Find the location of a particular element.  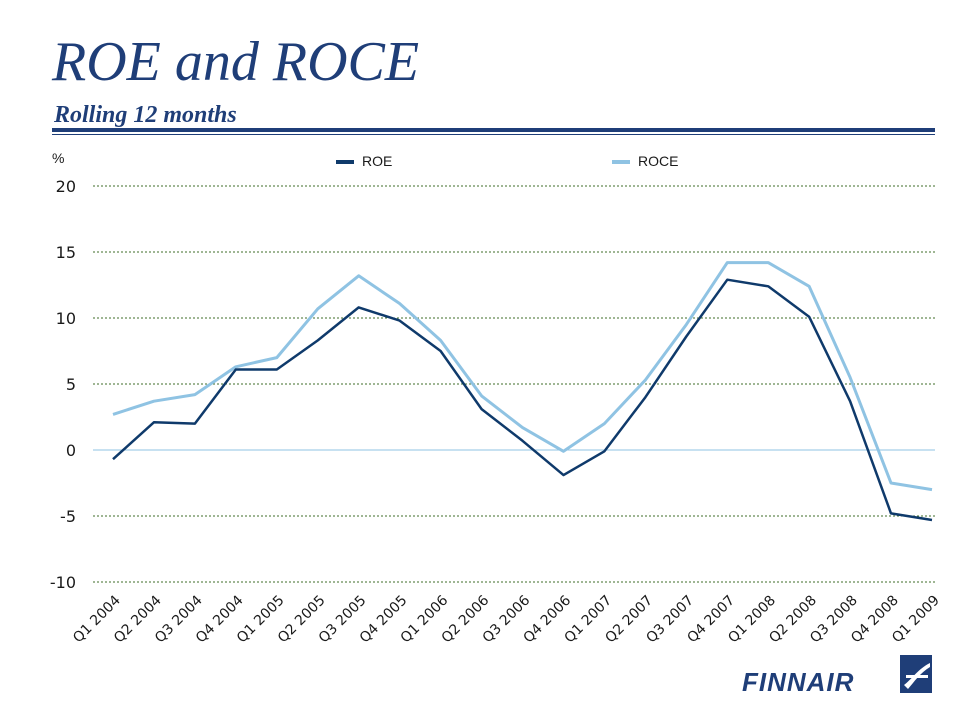

y-tick-label: 15 is located at coordinates (66, 252).